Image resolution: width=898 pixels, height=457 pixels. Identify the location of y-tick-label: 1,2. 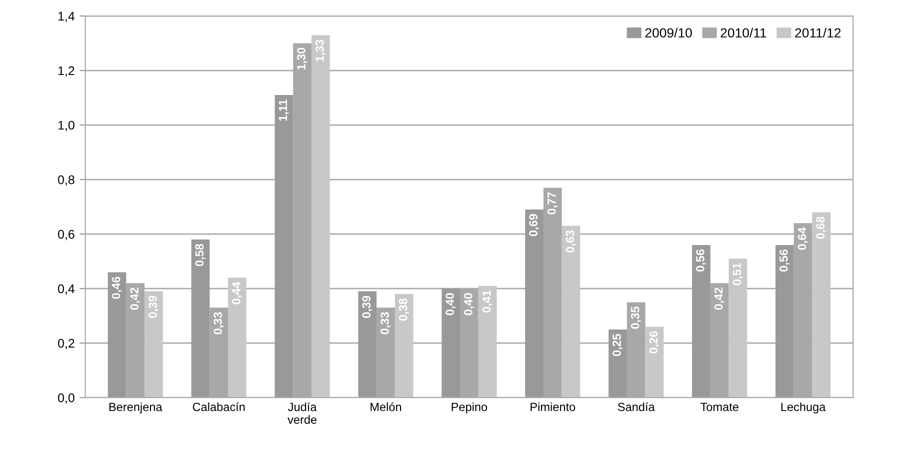
(66, 71).